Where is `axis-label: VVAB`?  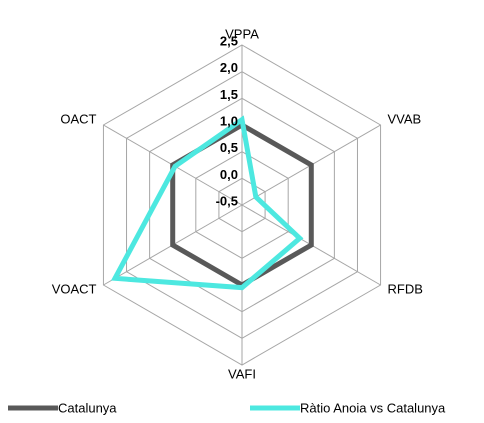
axis-label: VVAB is located at coordinates (404, 118).